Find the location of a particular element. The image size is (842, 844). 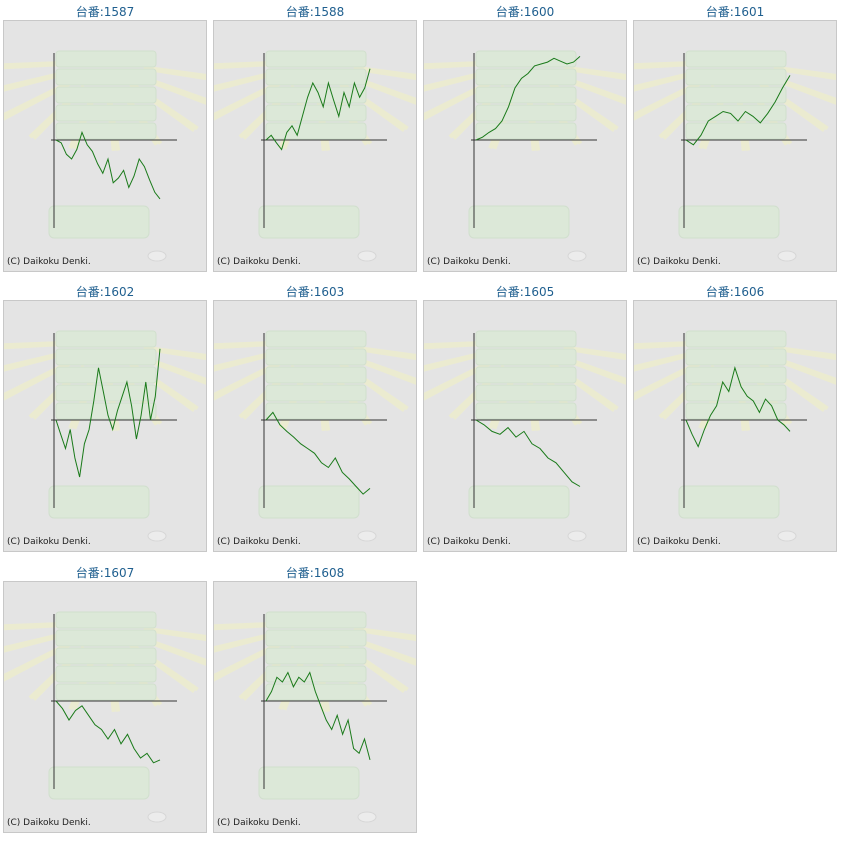

machine-number-link: 台番:1601 is located at coordinates (735, 12).